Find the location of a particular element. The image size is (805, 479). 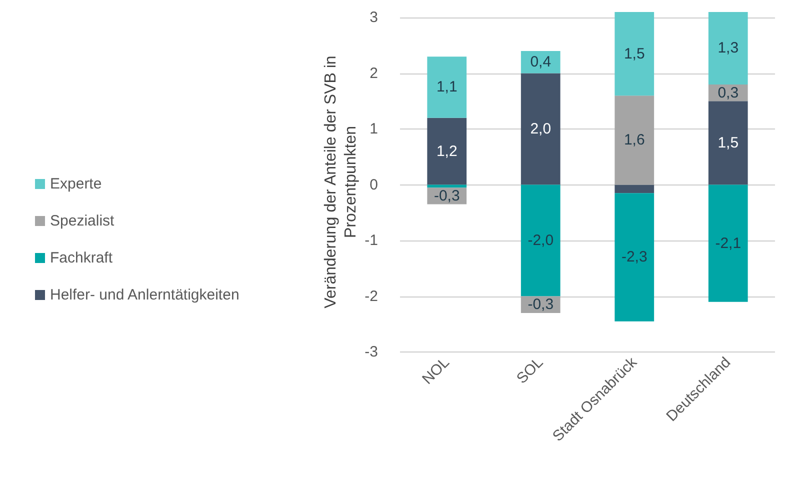

data-label: 1,1 is located at coordinates (447, 87).